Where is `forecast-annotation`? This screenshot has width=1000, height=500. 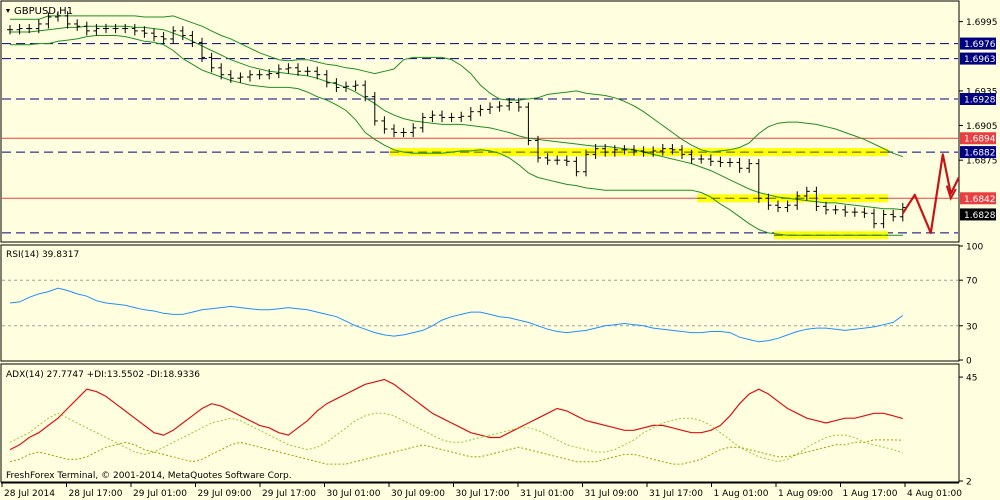
forecast-annotation is located at coordinates (930, 193).